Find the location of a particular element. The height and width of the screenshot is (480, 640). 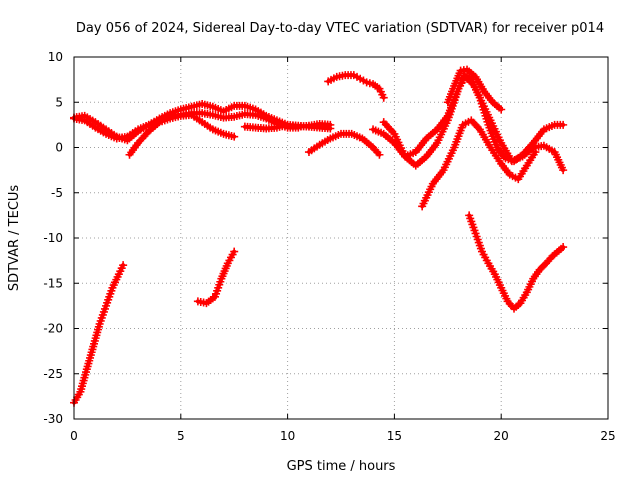

series-seg-dawn-rise is located at coordinates (99, 334).